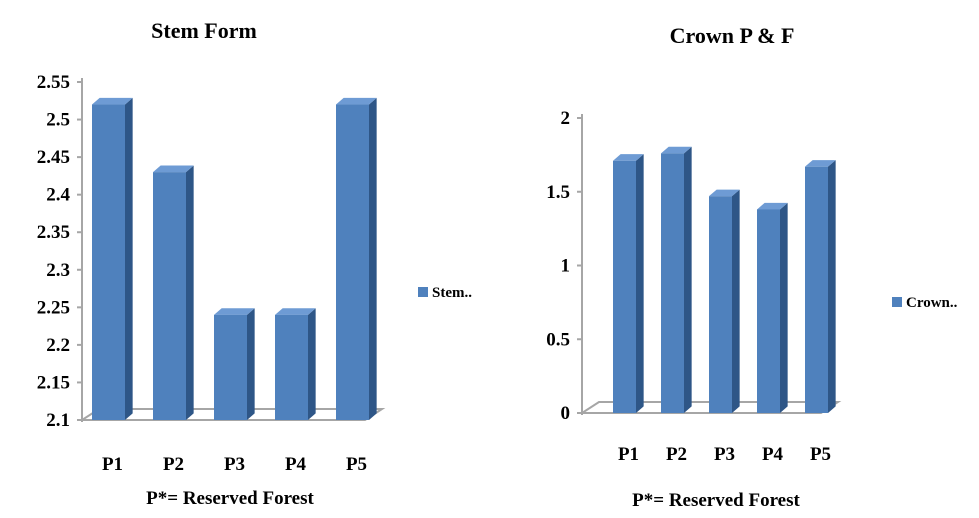 This screenshot has width=979, height=518. I want to click on y-tick-label: 2.25, so click(53, 307).